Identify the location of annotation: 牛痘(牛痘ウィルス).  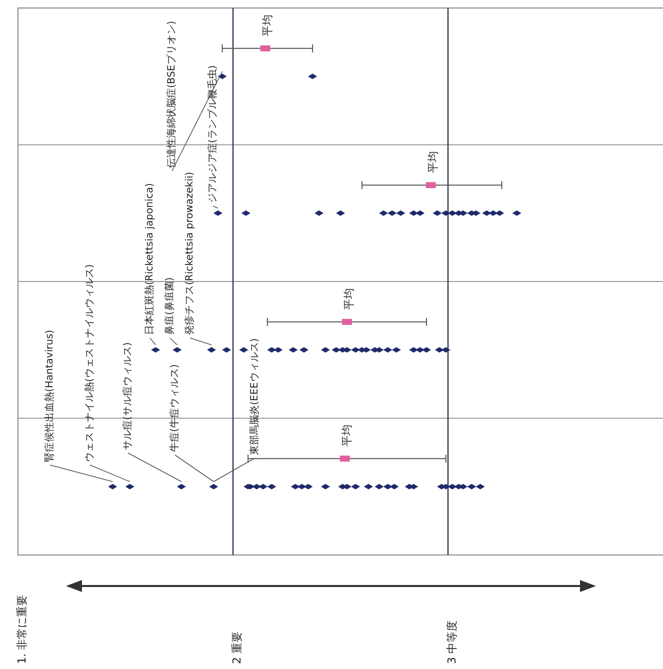
(174, 408).